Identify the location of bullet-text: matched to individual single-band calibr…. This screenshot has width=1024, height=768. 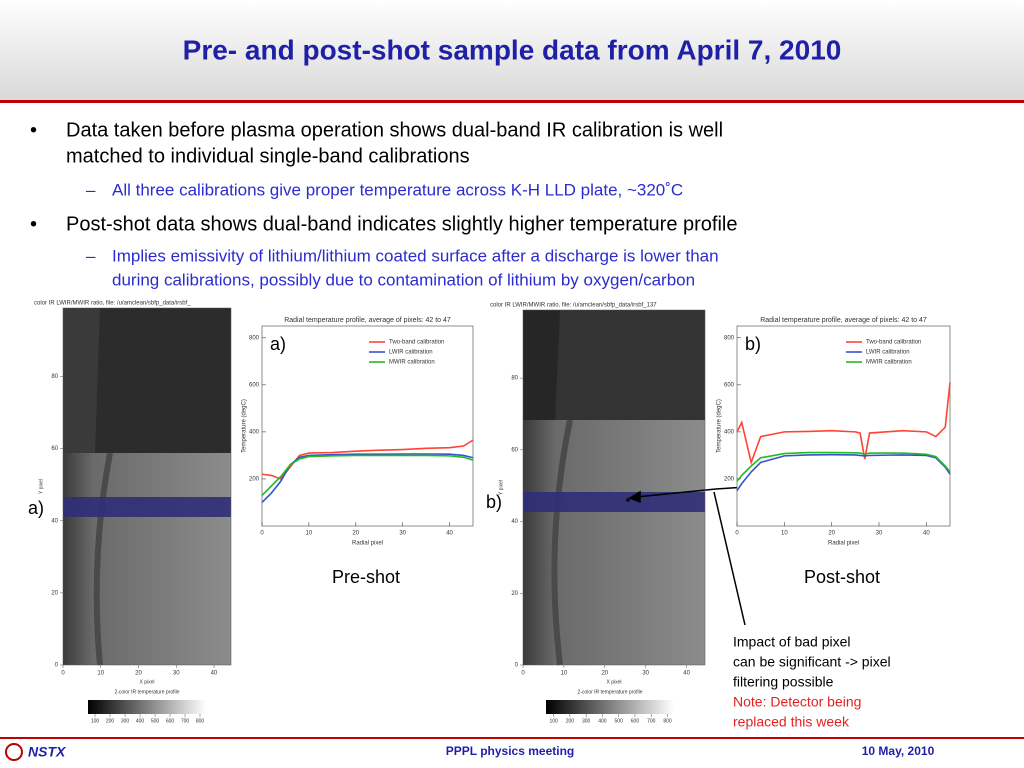
(268, 156).